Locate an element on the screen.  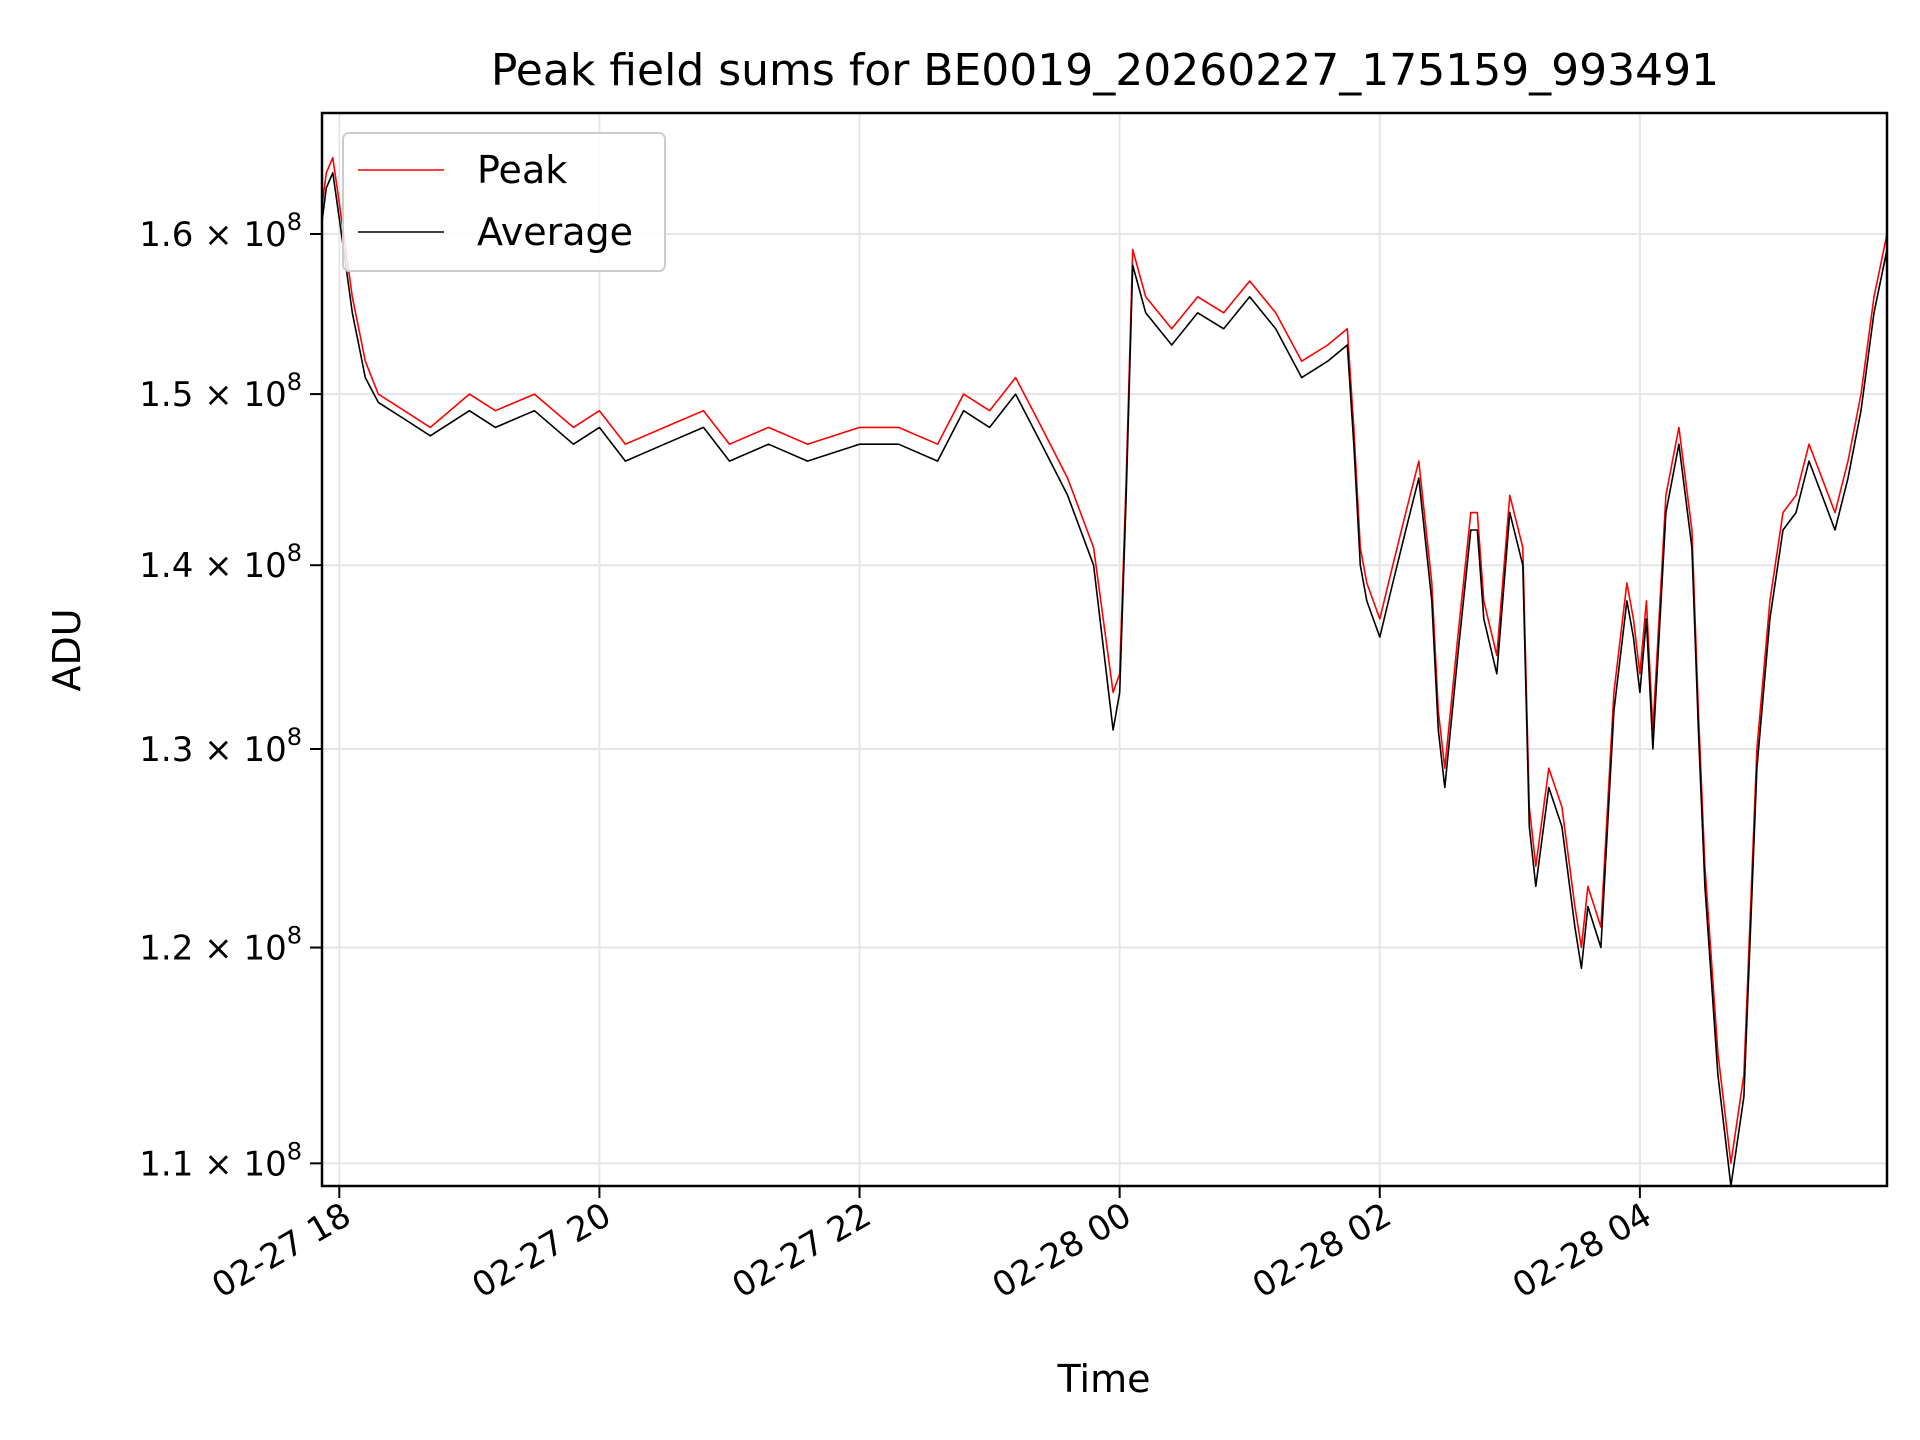
y-tick-label: 1.6 × 108 is located at coordinates (220, 231).